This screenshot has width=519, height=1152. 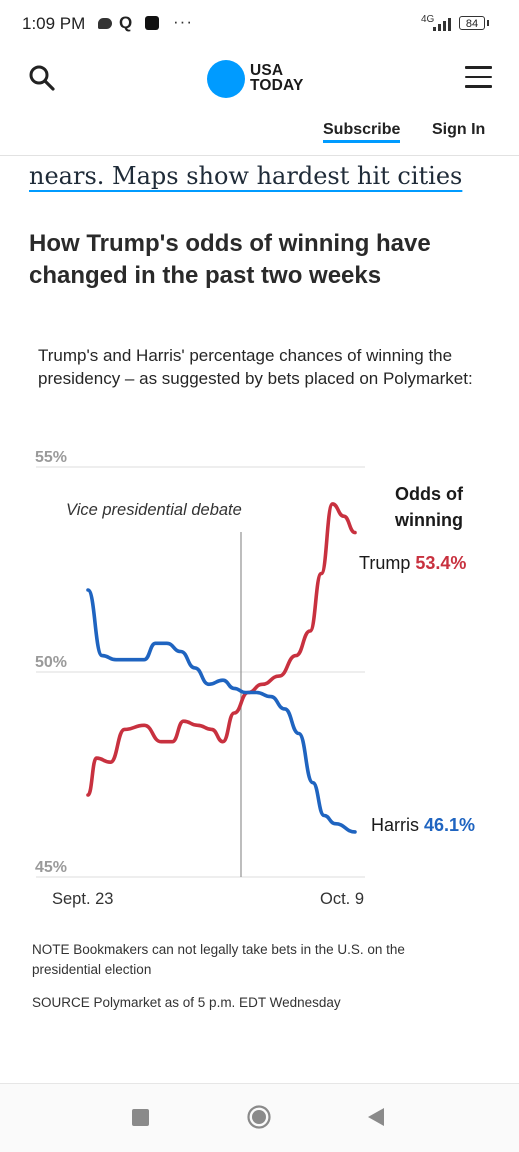 What do you see at coordinates (54, 23) in the screenshot?
I see `status-time: 1:09 PM` at bounding box center [54, 23].